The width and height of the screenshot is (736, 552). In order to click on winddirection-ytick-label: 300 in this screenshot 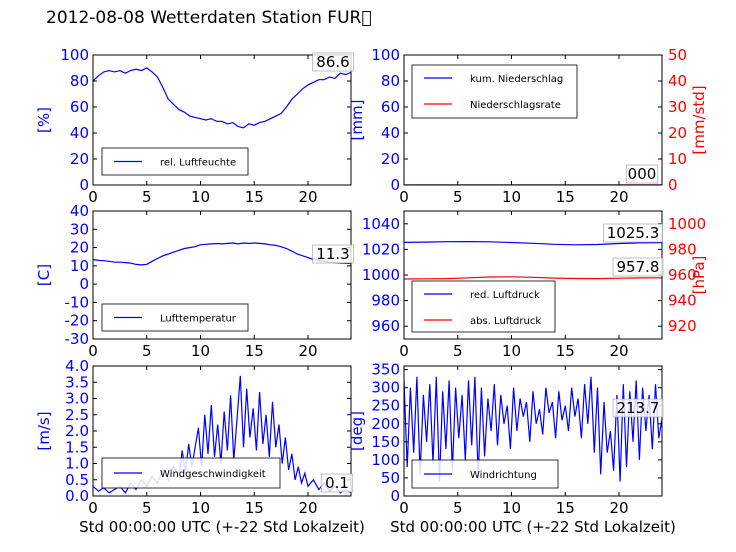, I will do `click(385, 388)`.